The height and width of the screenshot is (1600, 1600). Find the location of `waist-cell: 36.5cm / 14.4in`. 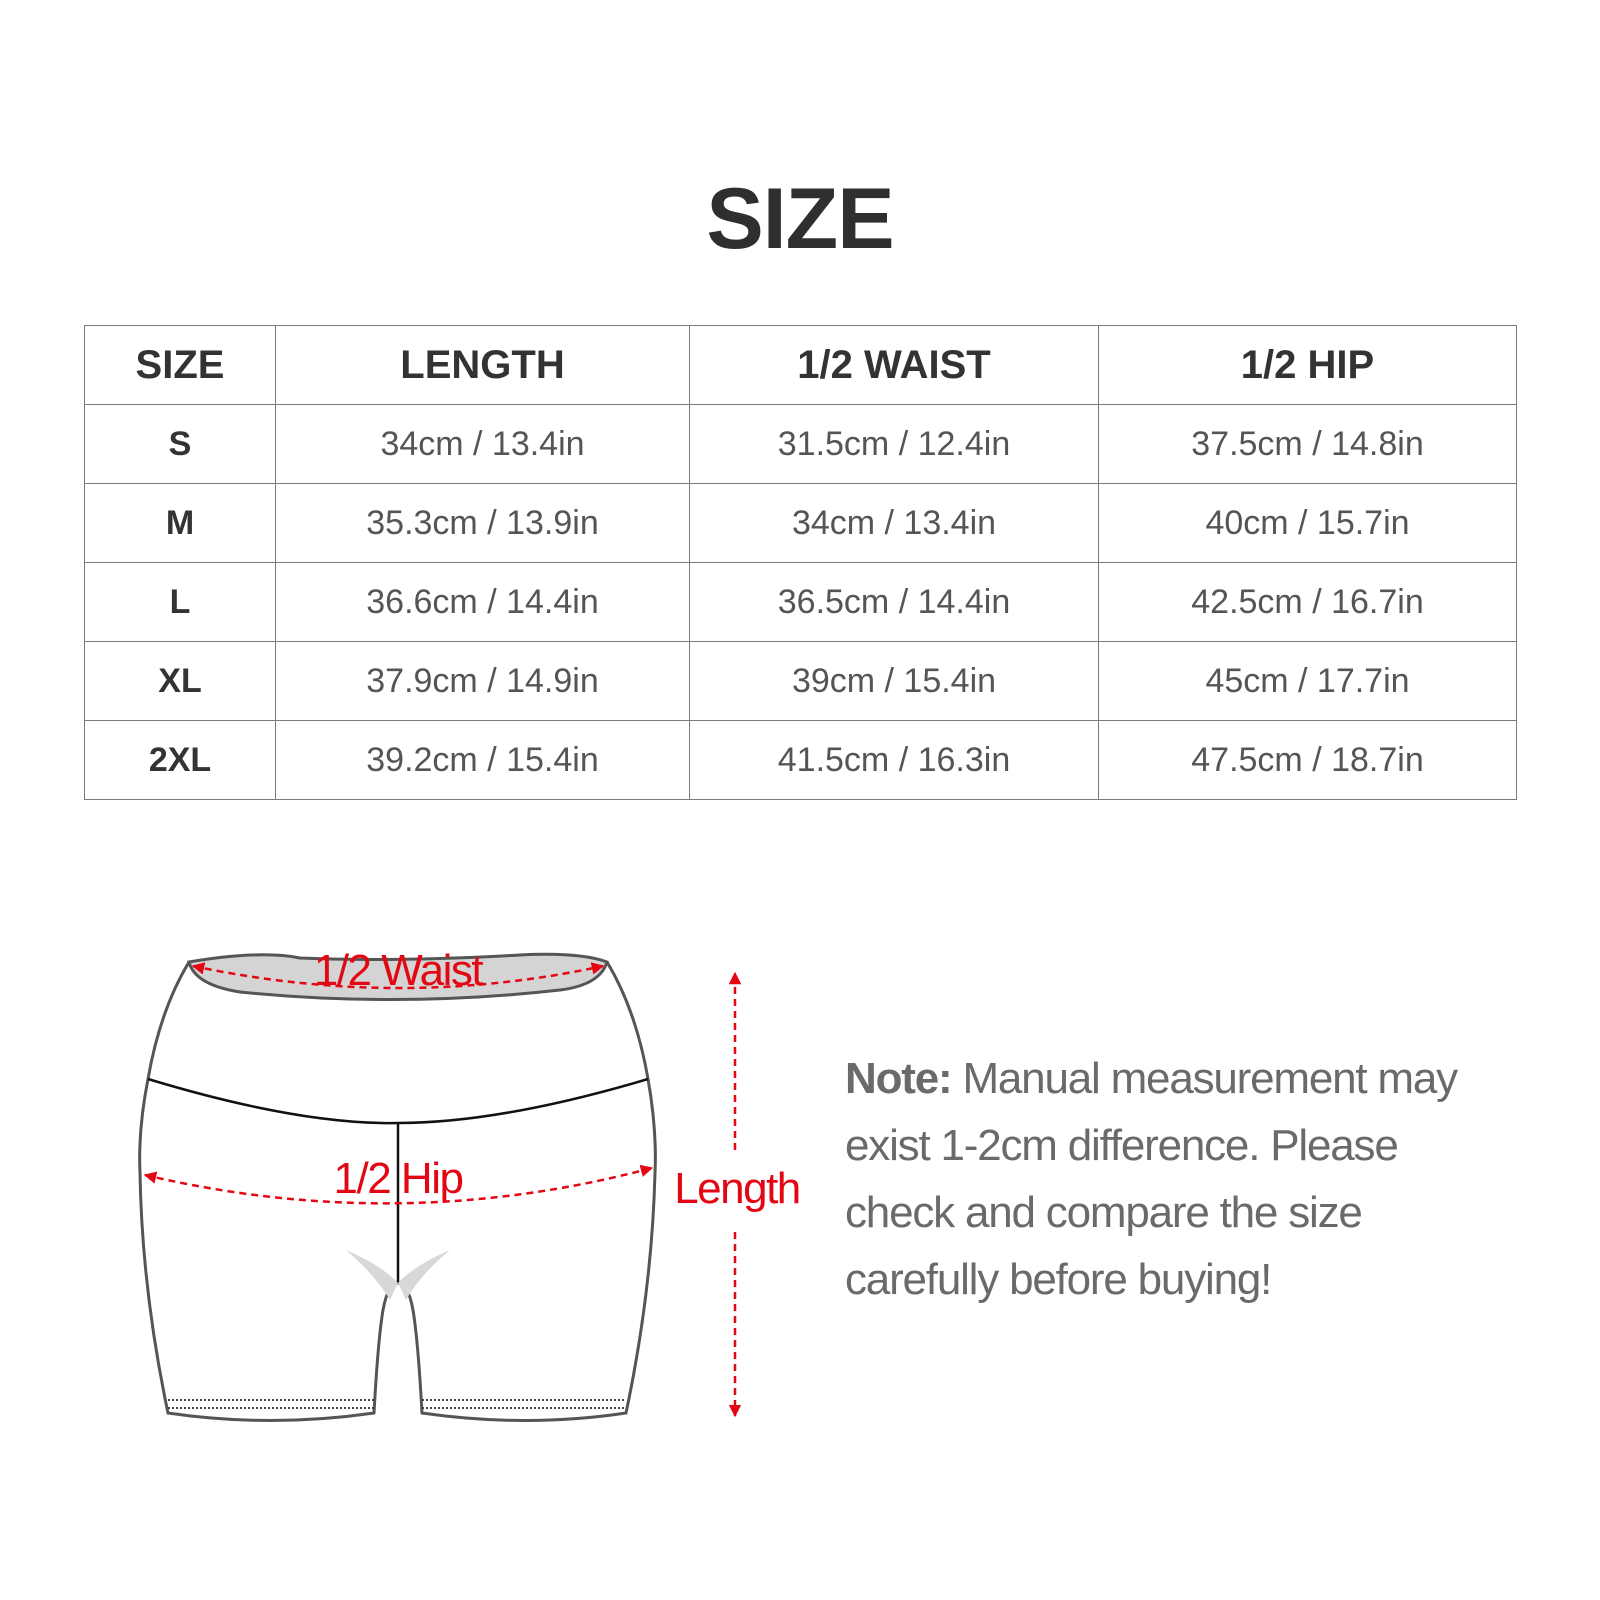

waist-cell: 36.5cm / 14.4in is located at coordinates (894, 602).